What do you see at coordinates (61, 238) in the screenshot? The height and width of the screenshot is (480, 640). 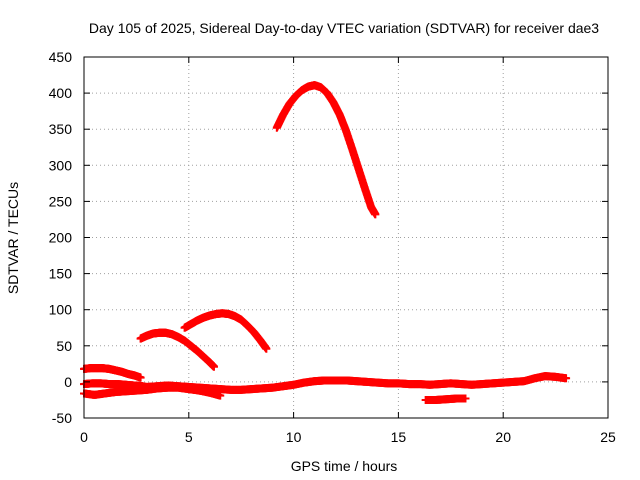 I see `y-tick-label: 200` at bounding box center [61, 238].